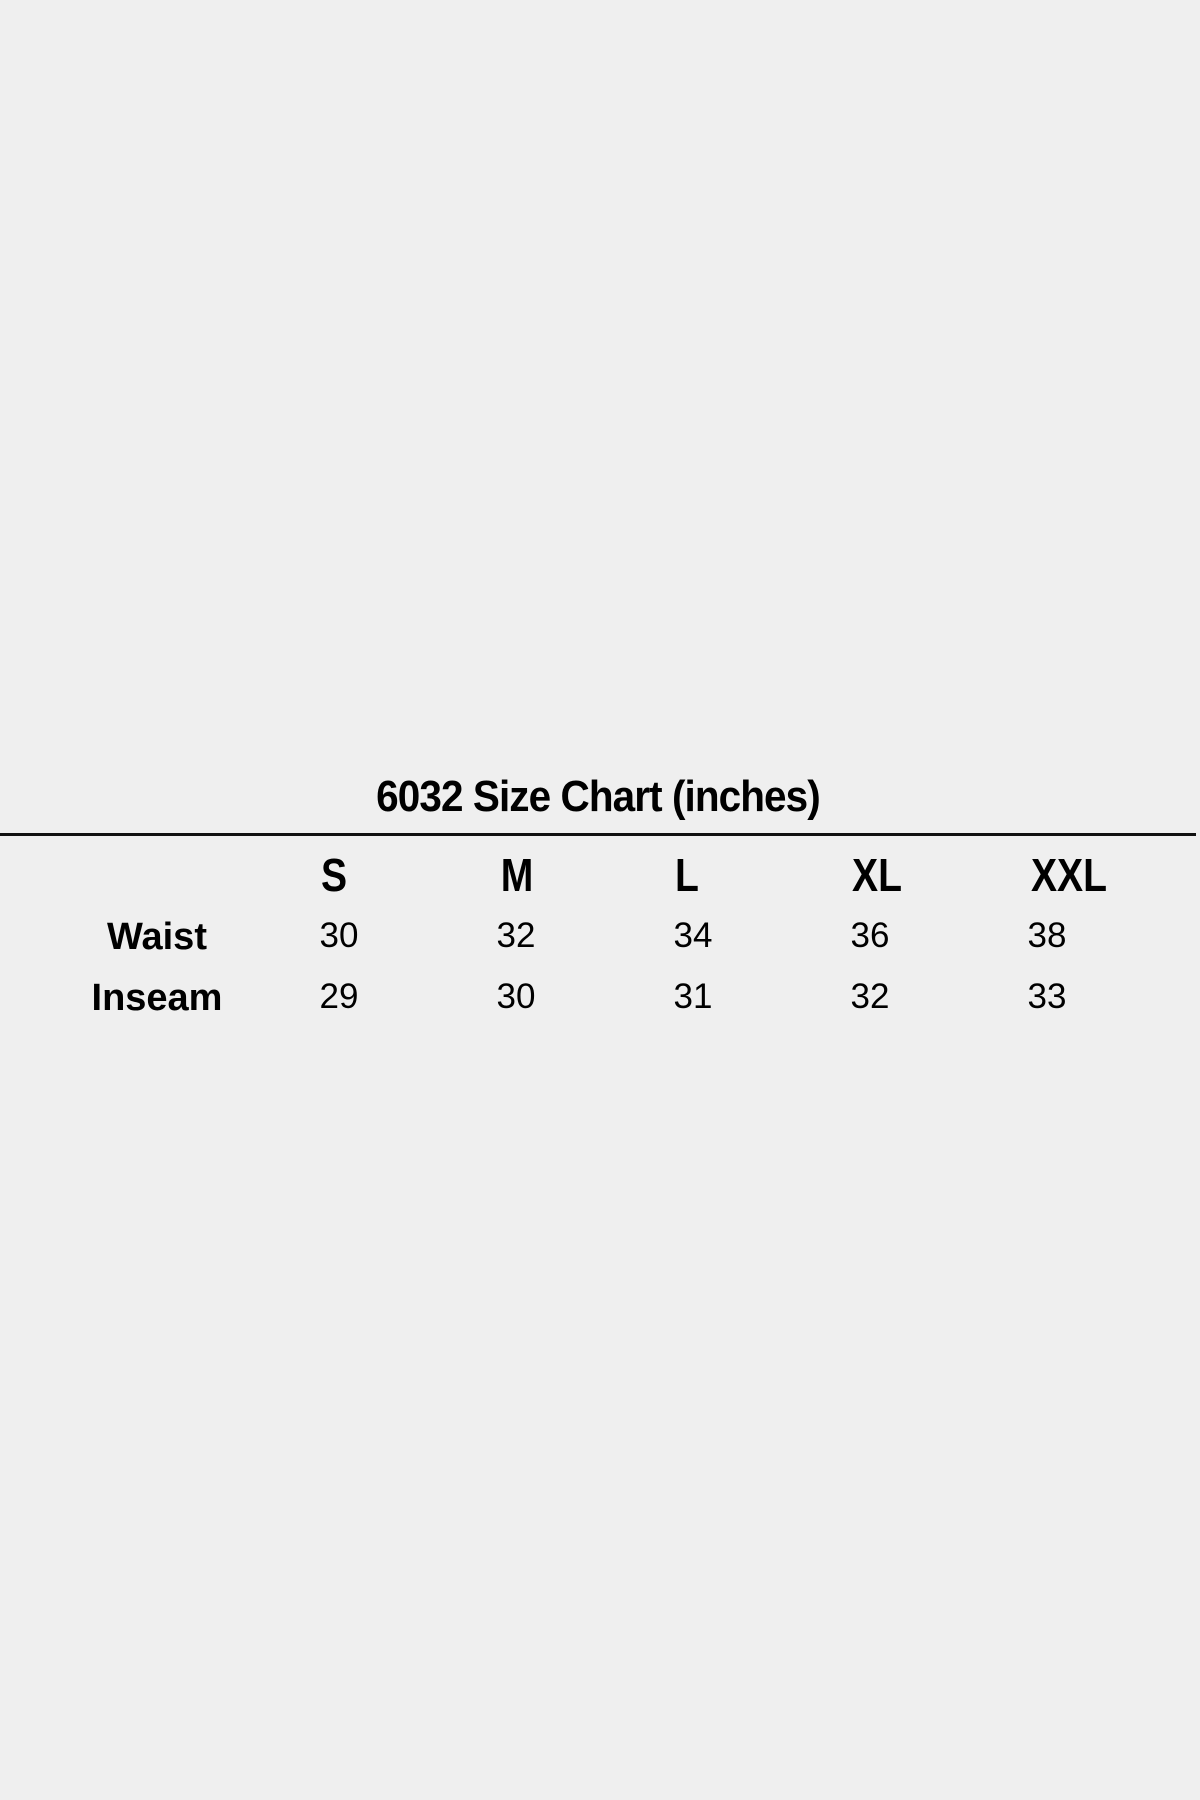 The height and width of the screenshot is (1800, 1200). What do you see at coordinates (877, 875) in the screenshot?
I see `column-header-xl: XL` at bounding box center [877, 875].